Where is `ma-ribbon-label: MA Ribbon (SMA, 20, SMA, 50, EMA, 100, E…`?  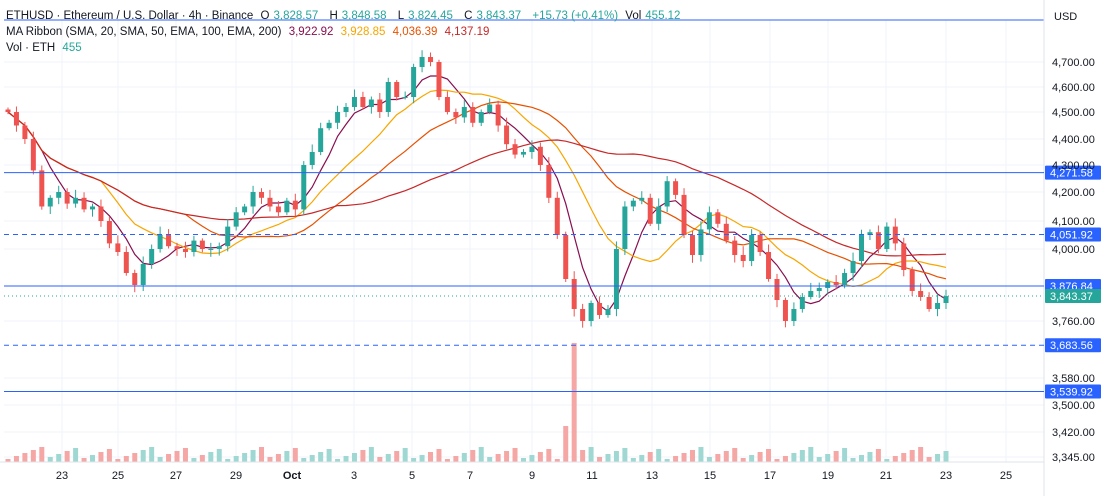 ma-ribbon-label: MA Ribbon (SMA, 20, SMA, 50, EMA, 100, E… is located at coordinates (144, 32).